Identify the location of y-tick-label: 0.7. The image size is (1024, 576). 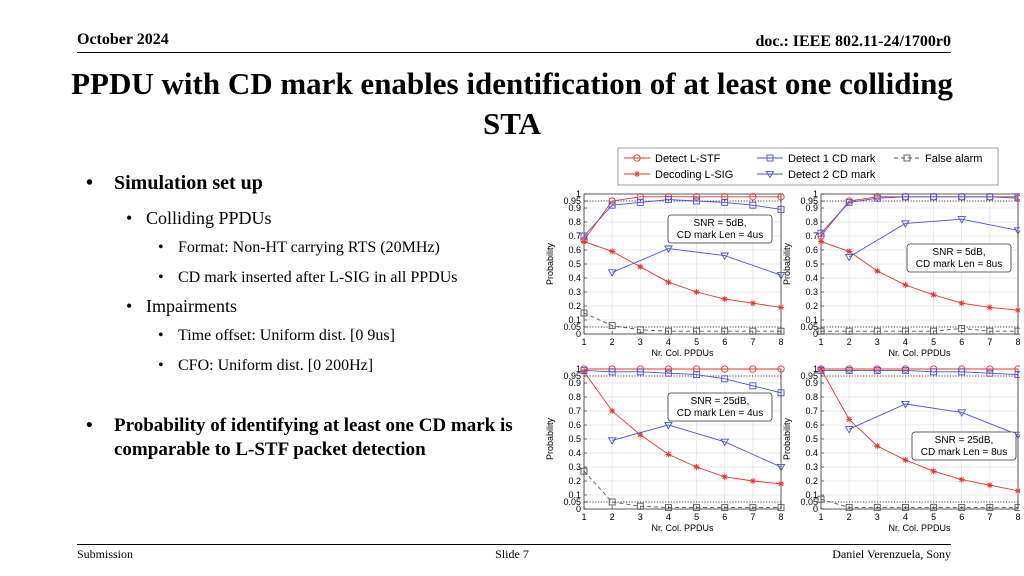
(811, 236).